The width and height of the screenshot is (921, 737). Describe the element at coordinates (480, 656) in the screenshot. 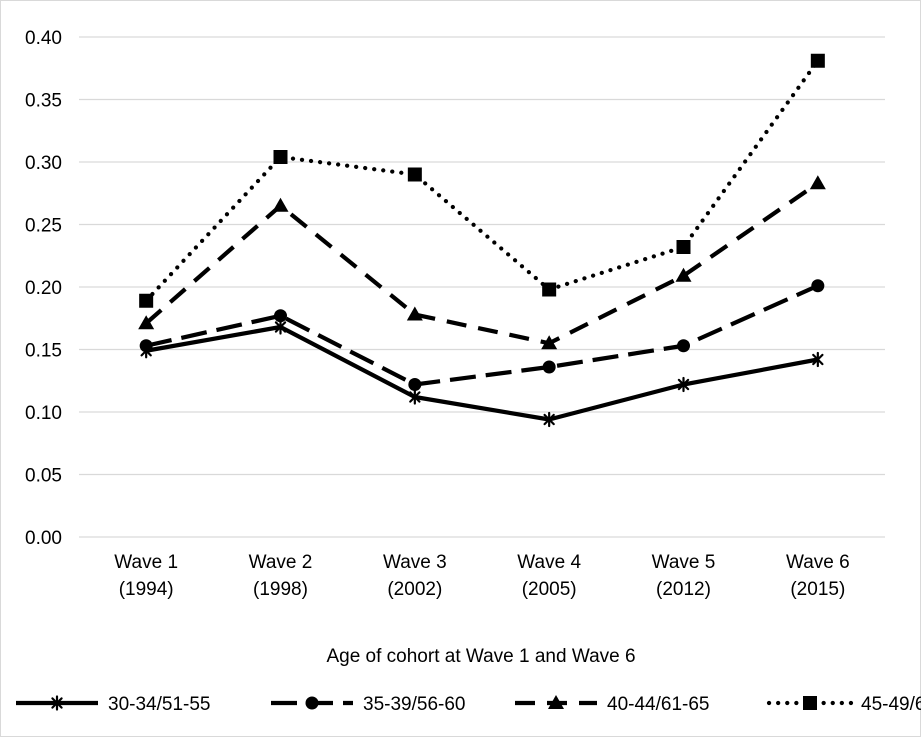

I see `x-axis-title: Age of cohort at Wave 1 and Wave 6` at that location.